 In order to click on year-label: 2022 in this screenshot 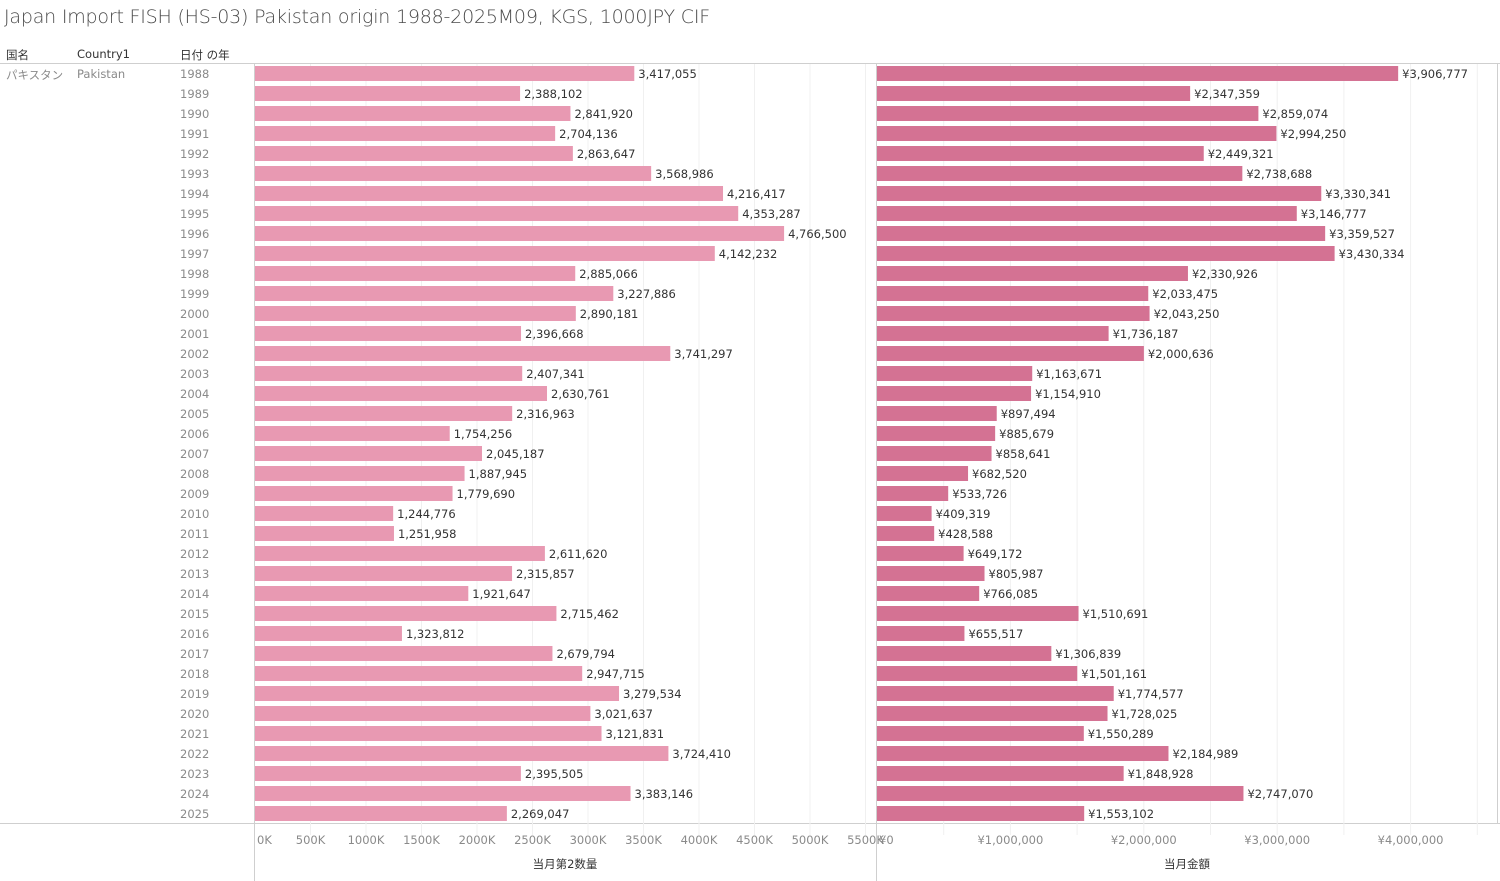, I will do `click(195, 754)`.